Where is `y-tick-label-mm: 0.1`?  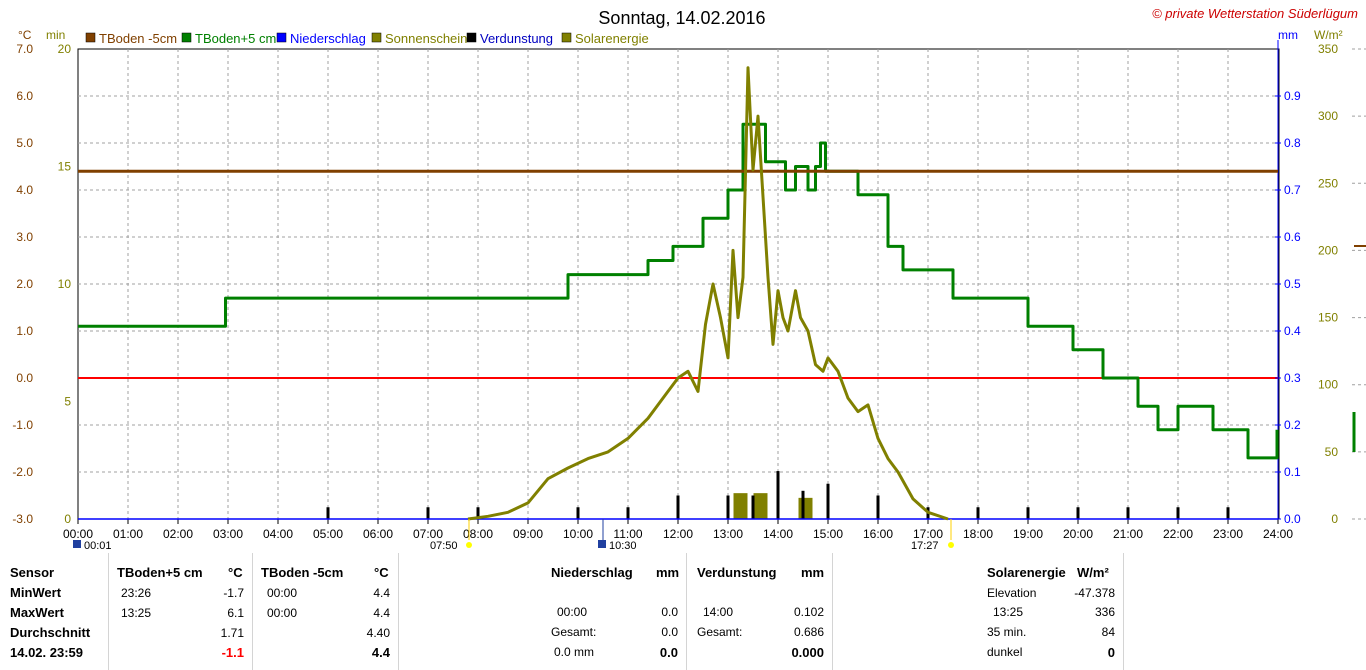 y-tick-label-mm: 0.1 is located at coordinates (1292, 472).